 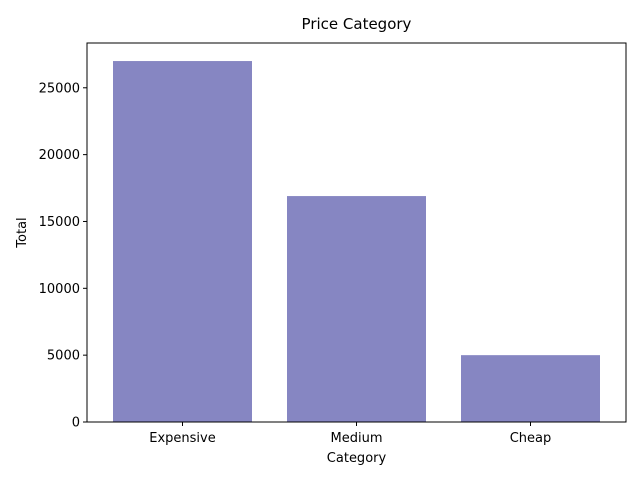 What do you see at coordinates (59, 289) in the screenshot?
I see `y-tick-label: 10000` at bounding box center [59, 289].